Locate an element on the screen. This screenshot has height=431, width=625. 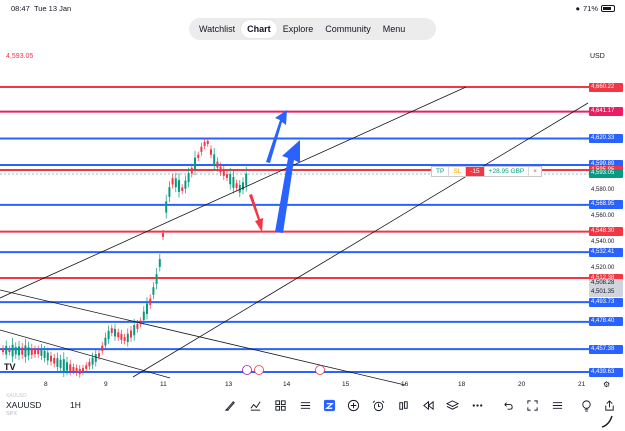
time-axis-label: 18 is located at coordinates (462, 384).